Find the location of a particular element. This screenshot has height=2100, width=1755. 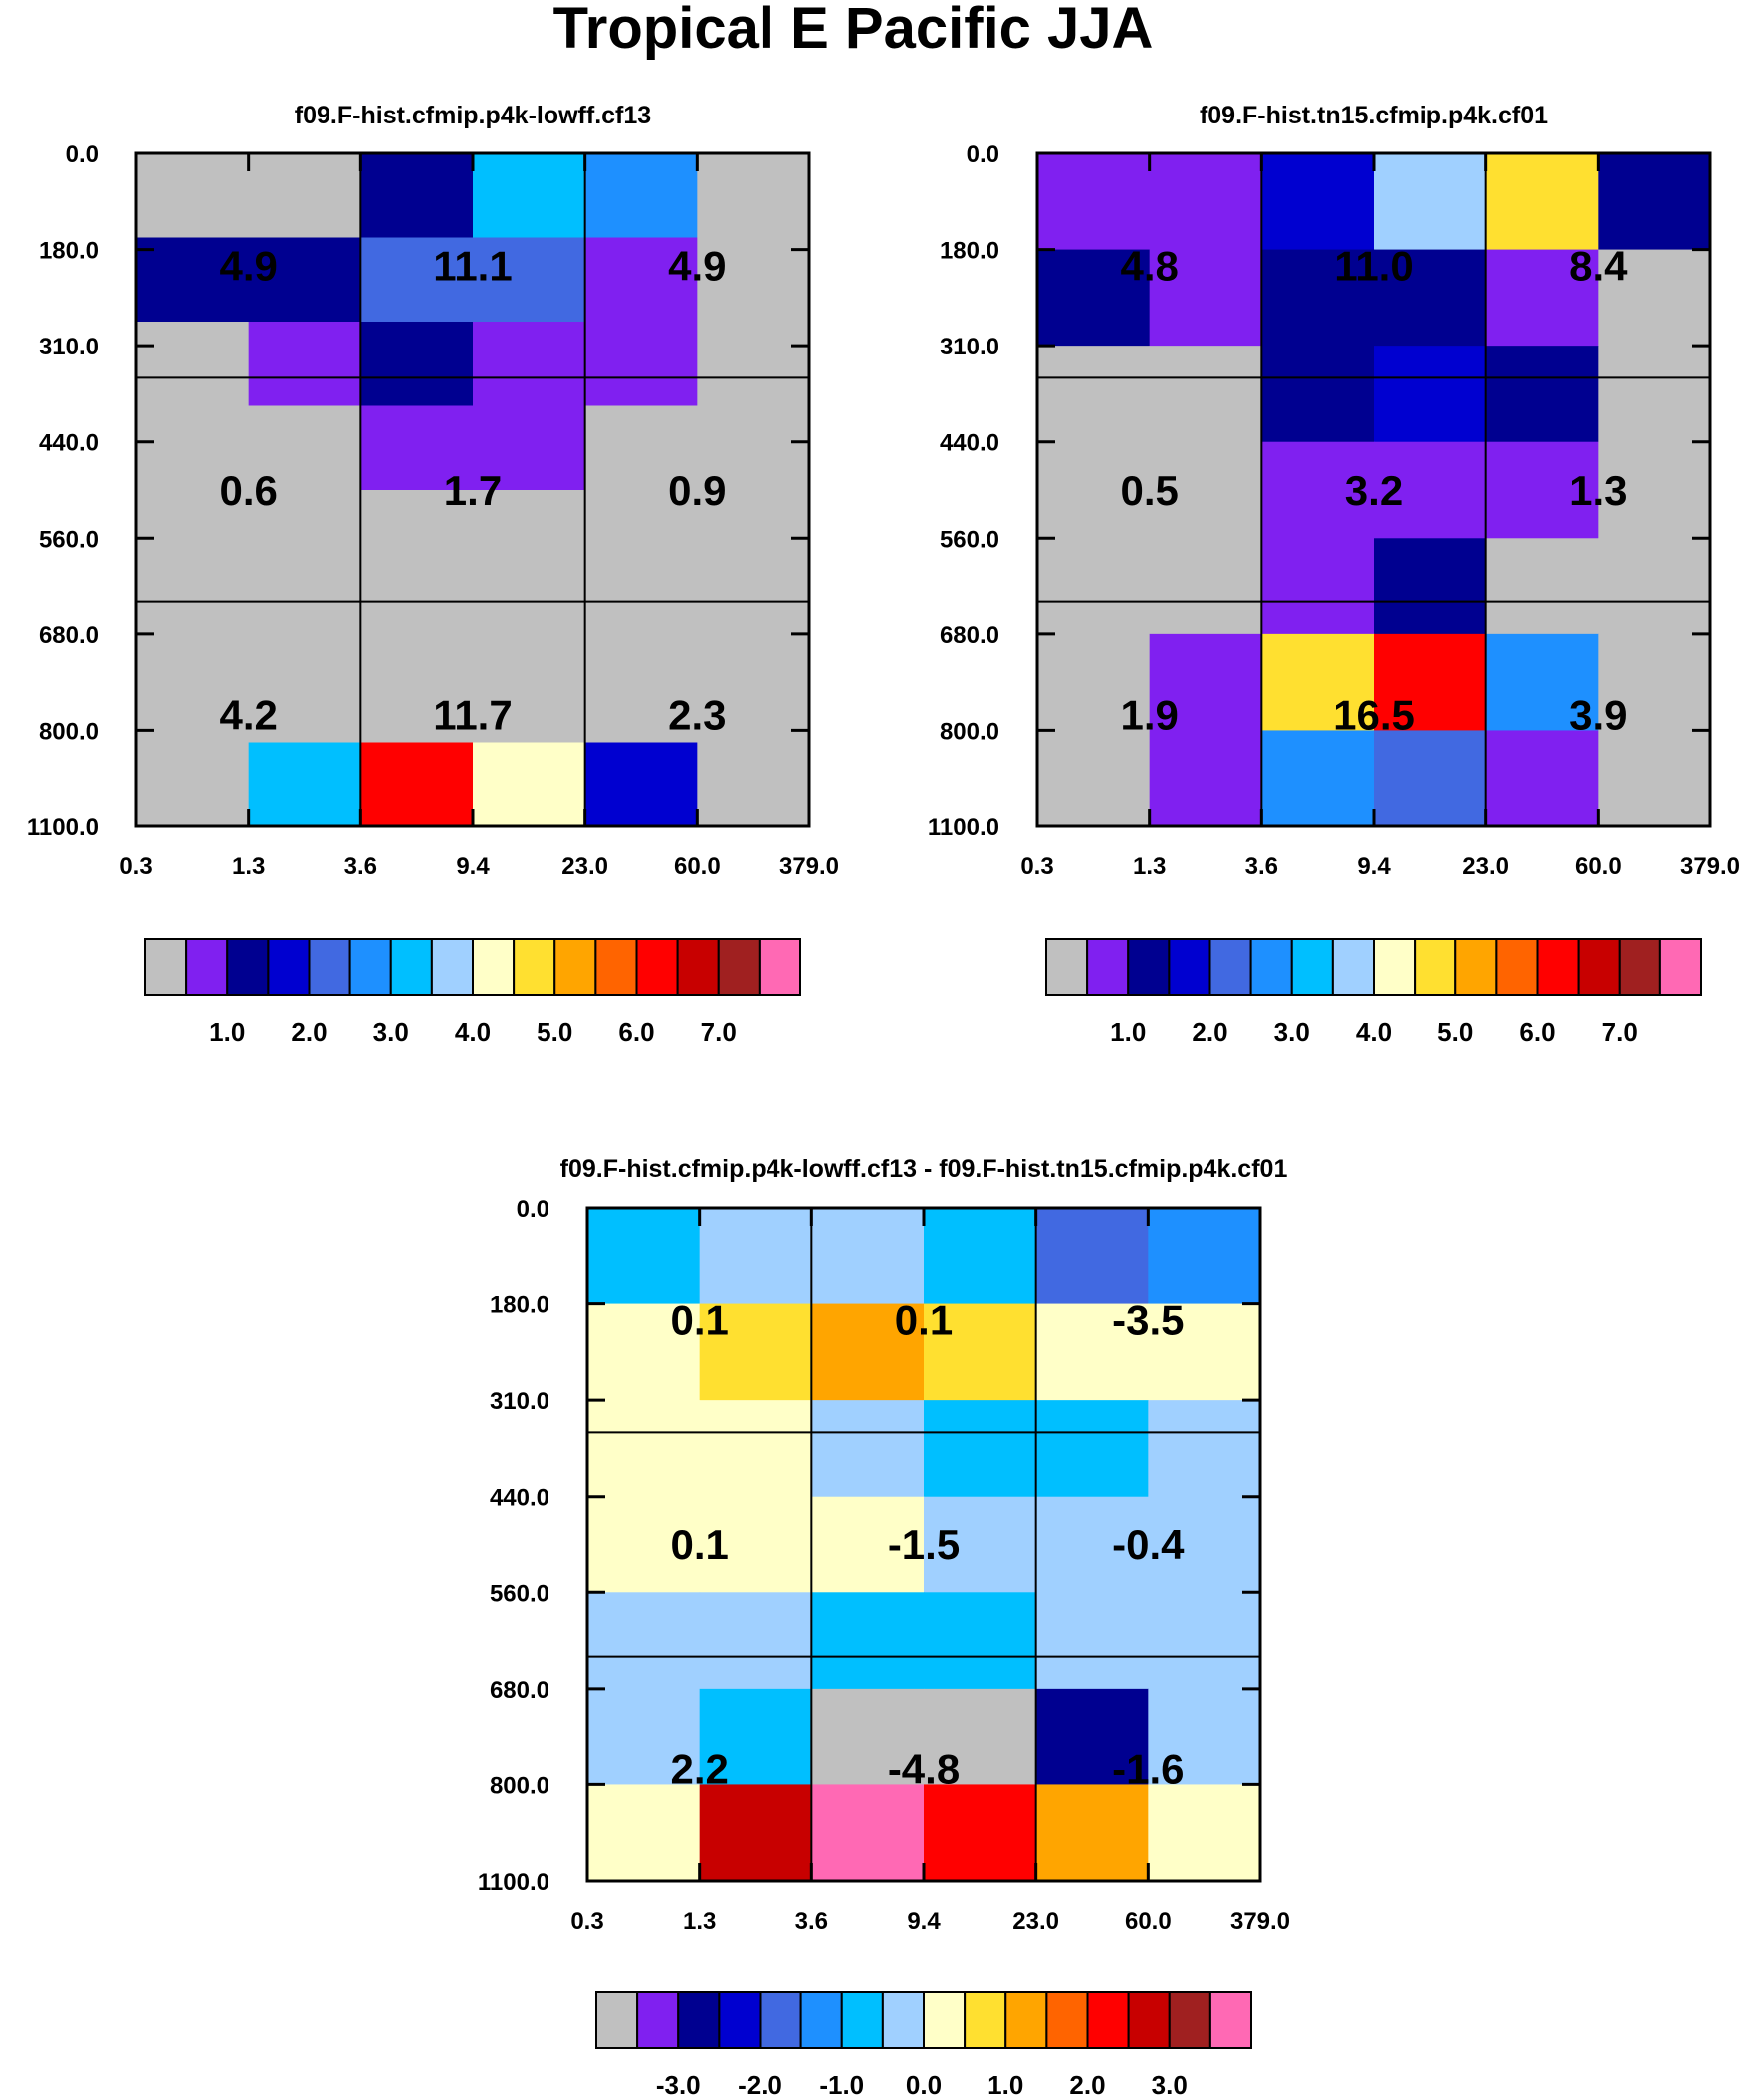

cell-value-label: 1.9 is located at coordinates (1149, 714).